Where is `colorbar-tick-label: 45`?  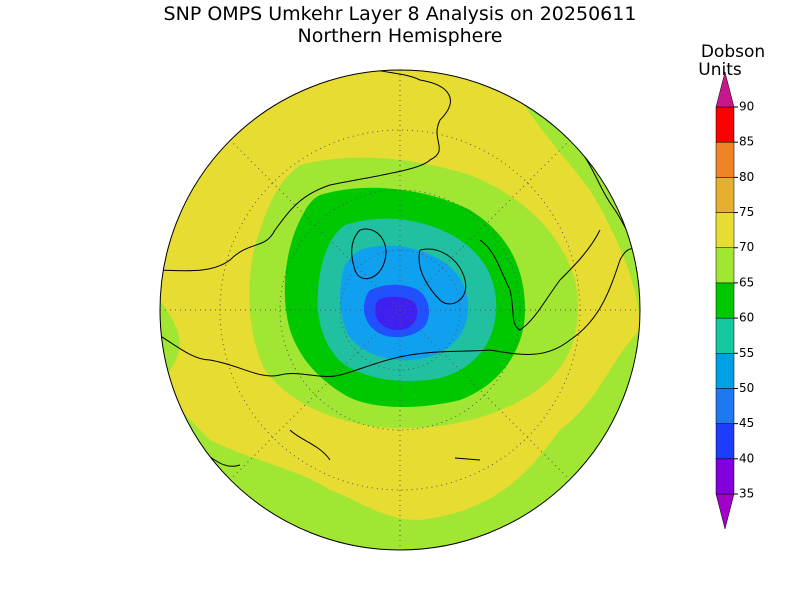
colorbar-tick-label: 45 is located at coordinates (746, 423).